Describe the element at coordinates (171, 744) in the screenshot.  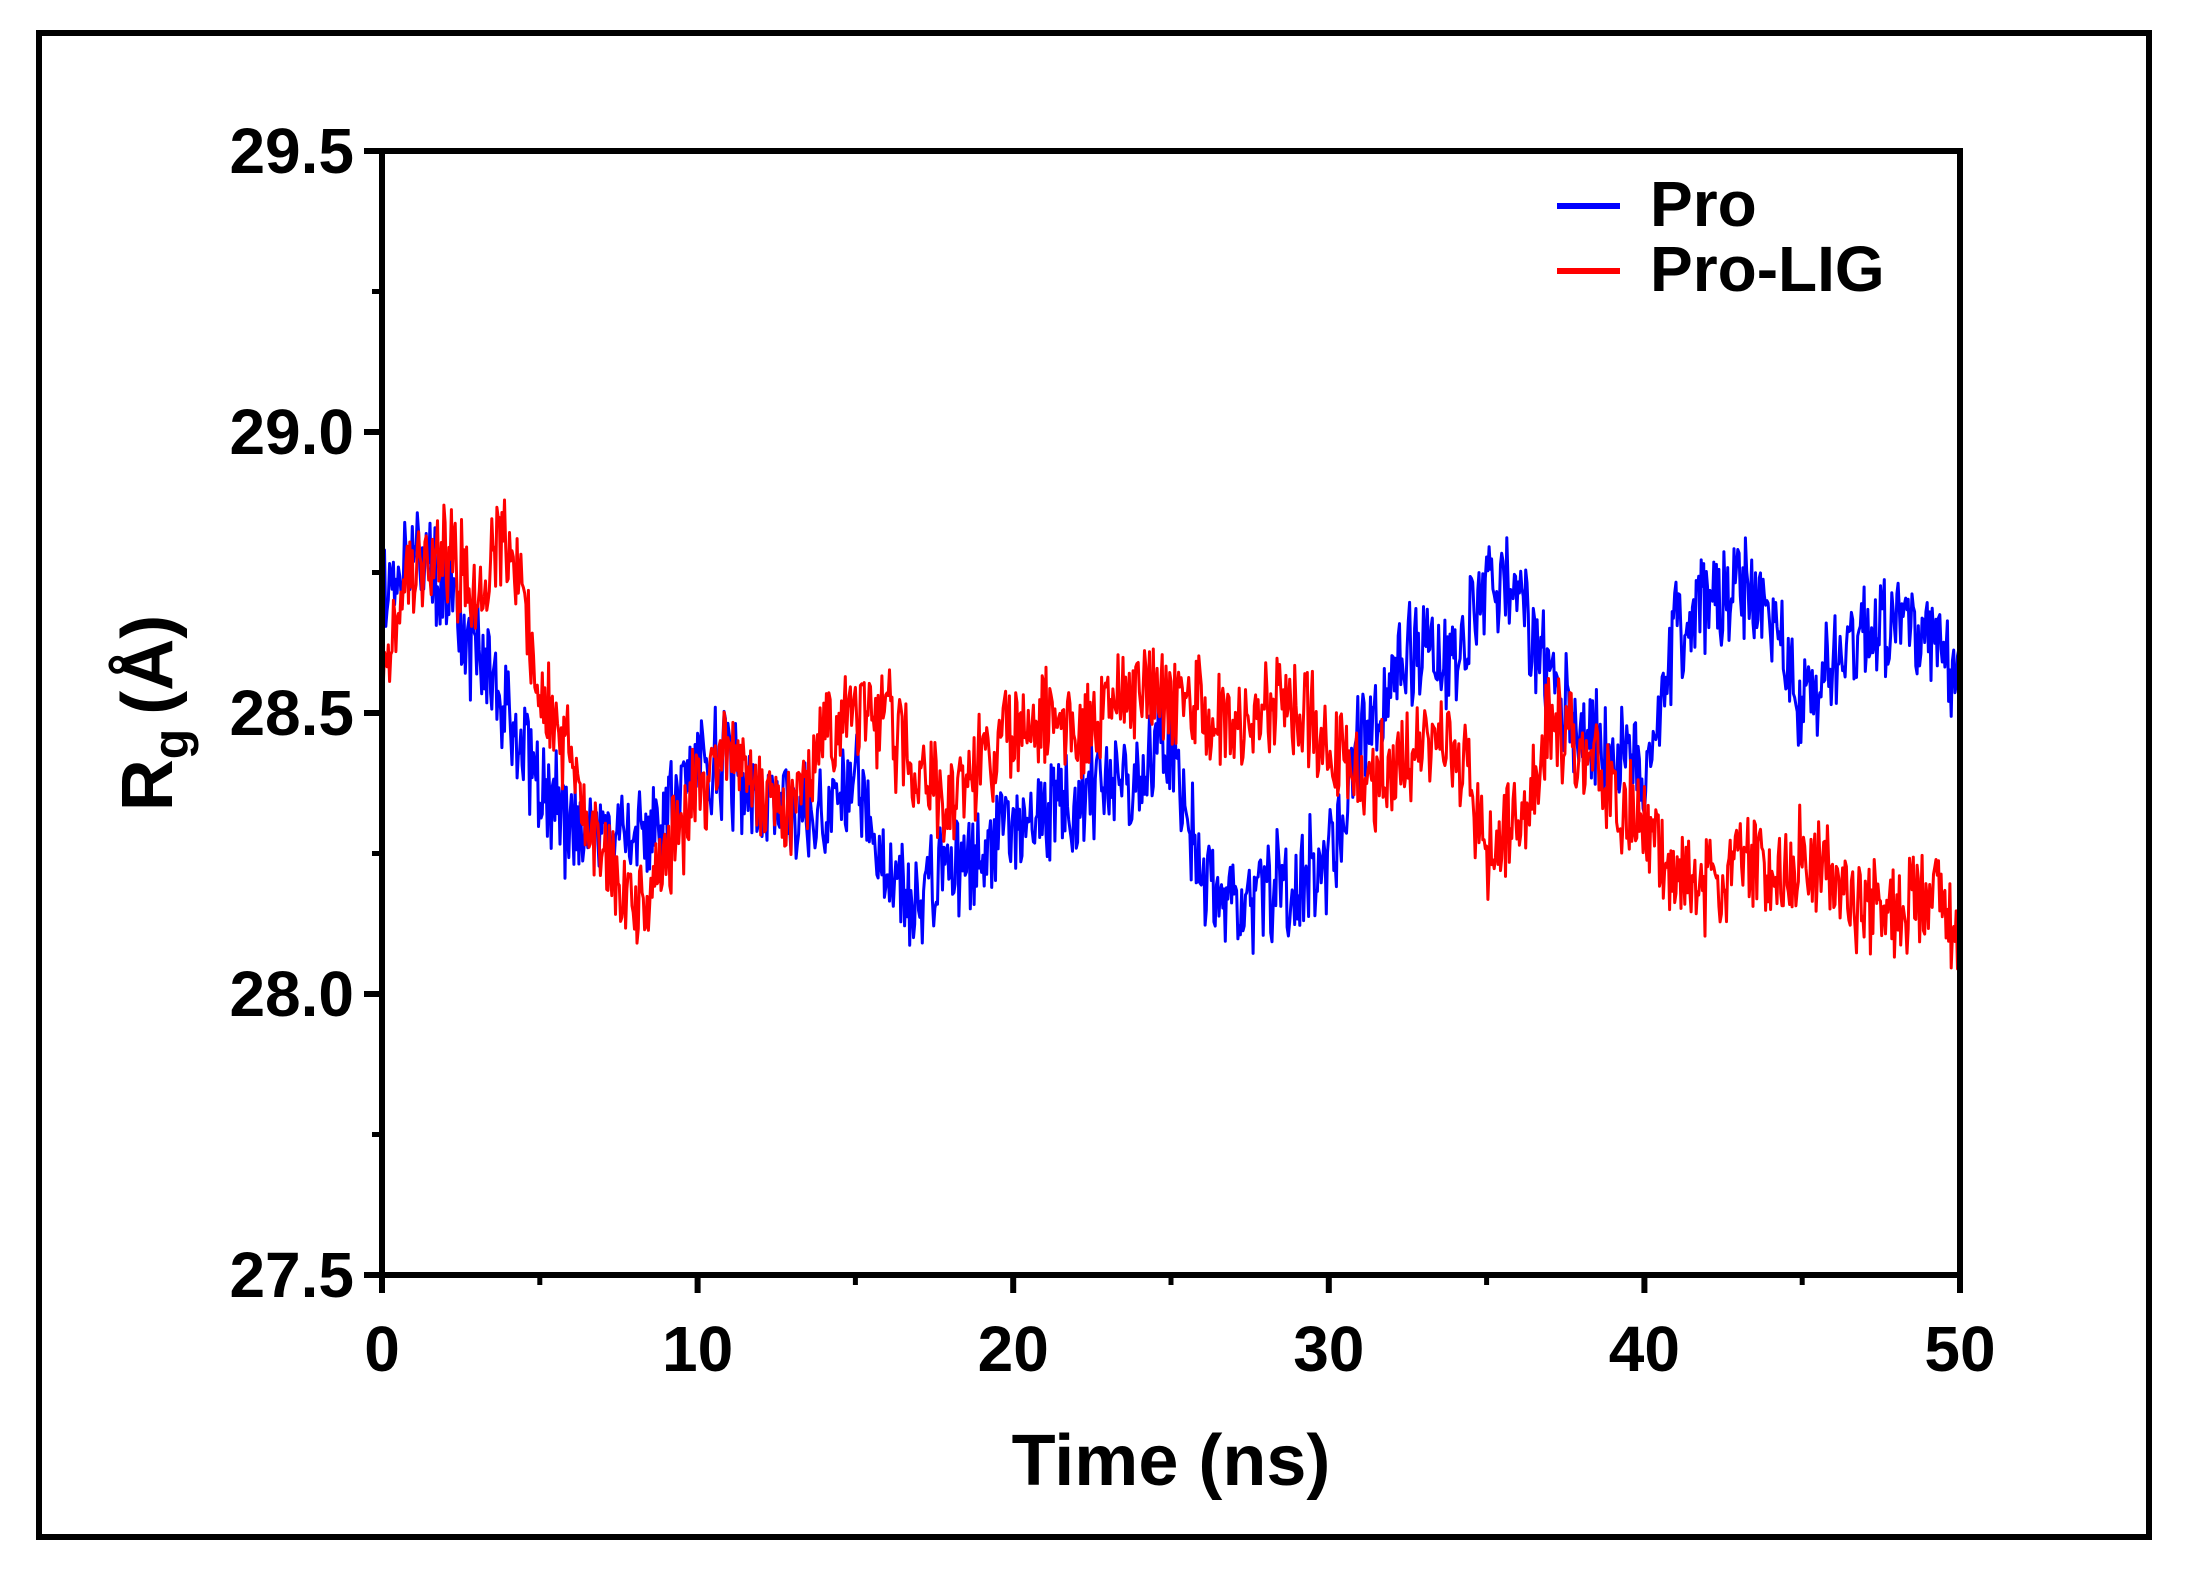
I see `y-axis-label-subscript: g` at that location.